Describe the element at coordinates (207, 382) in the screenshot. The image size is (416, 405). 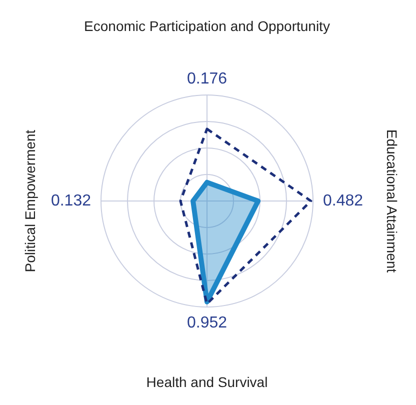
I see `spoke-label: Health and Survival` at that location.